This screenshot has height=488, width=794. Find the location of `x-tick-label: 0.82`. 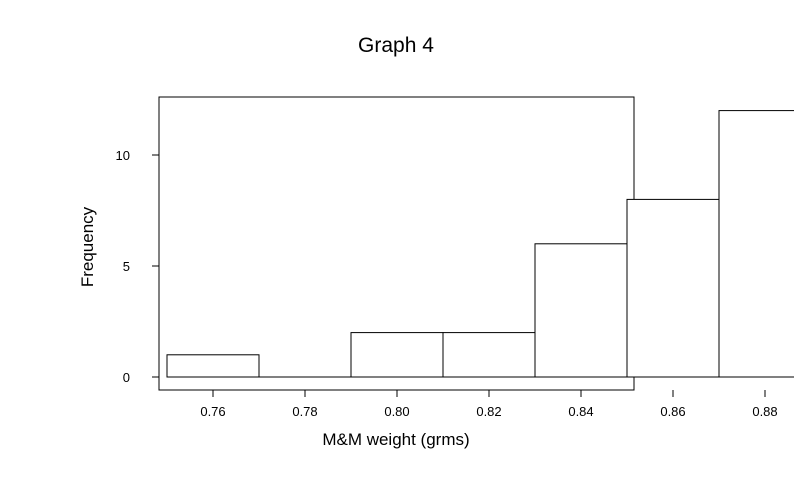

x-tick-label: 0.82 is located at coordinates (488, 411).